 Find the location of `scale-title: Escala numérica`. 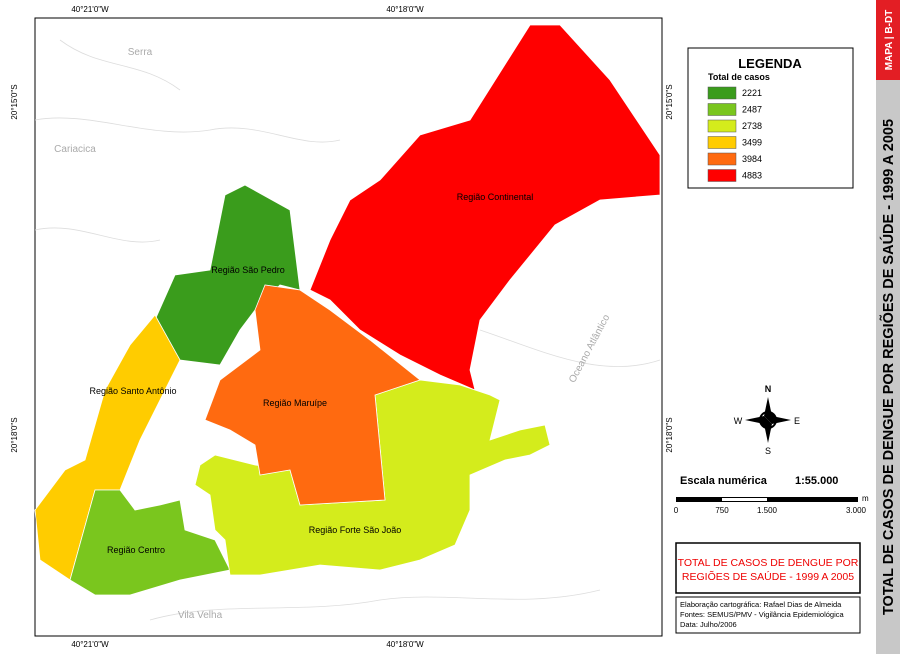

scale-title: Escala numérica is located at coordinates (724, 481).